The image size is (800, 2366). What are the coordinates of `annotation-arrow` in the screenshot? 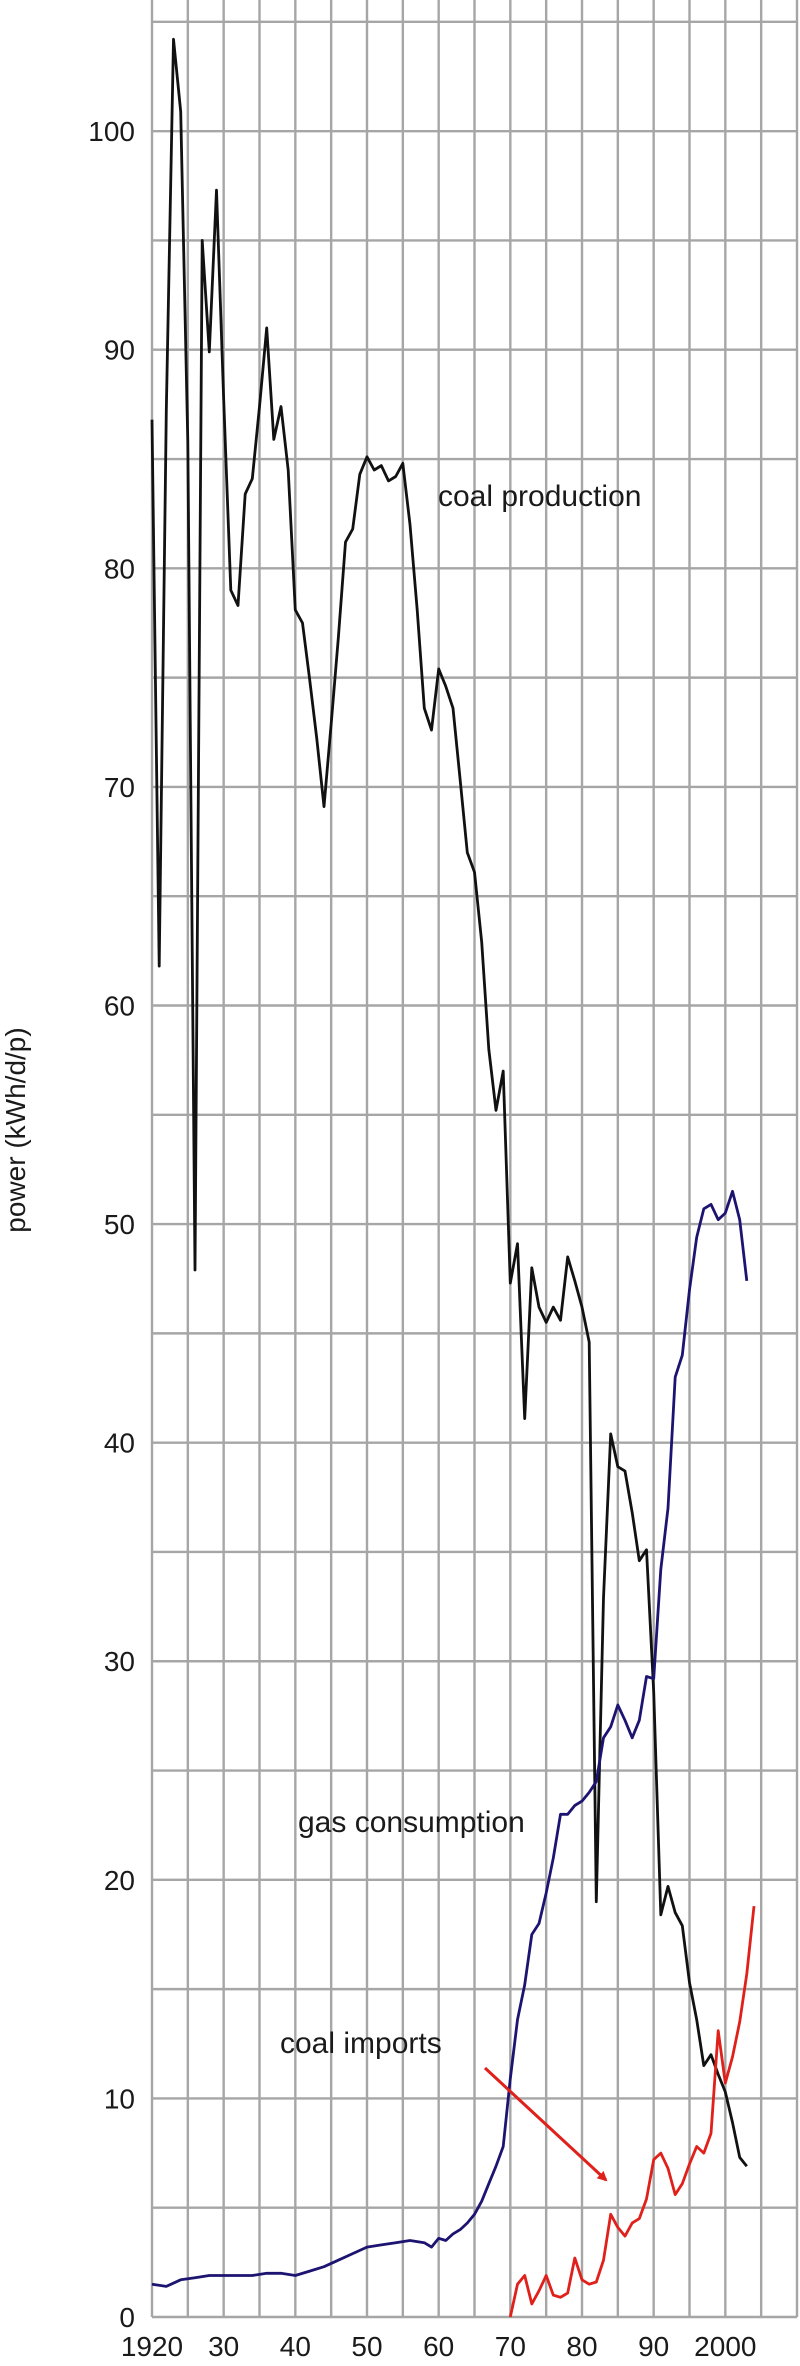 It's located at (545, 2124).